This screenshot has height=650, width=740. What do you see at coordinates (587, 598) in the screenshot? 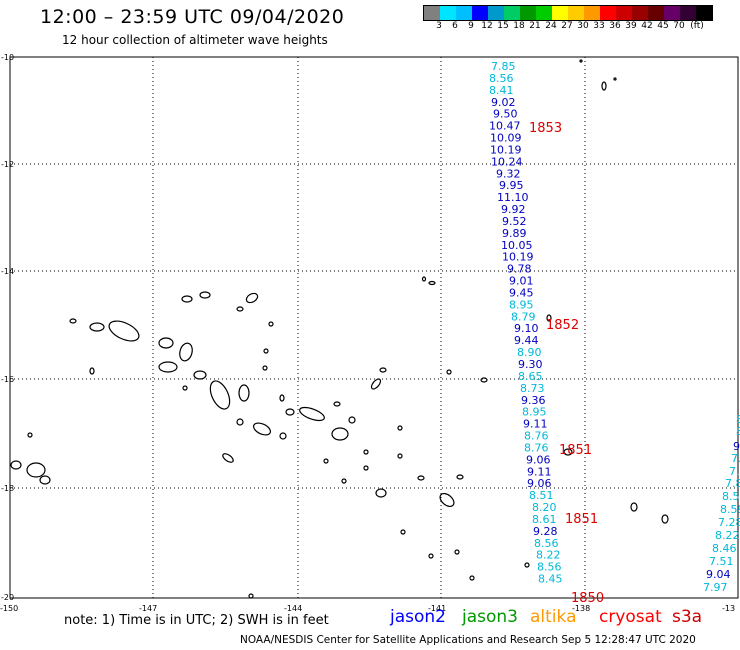
I see `time-label: 1850` at bounding box center [587, 598].